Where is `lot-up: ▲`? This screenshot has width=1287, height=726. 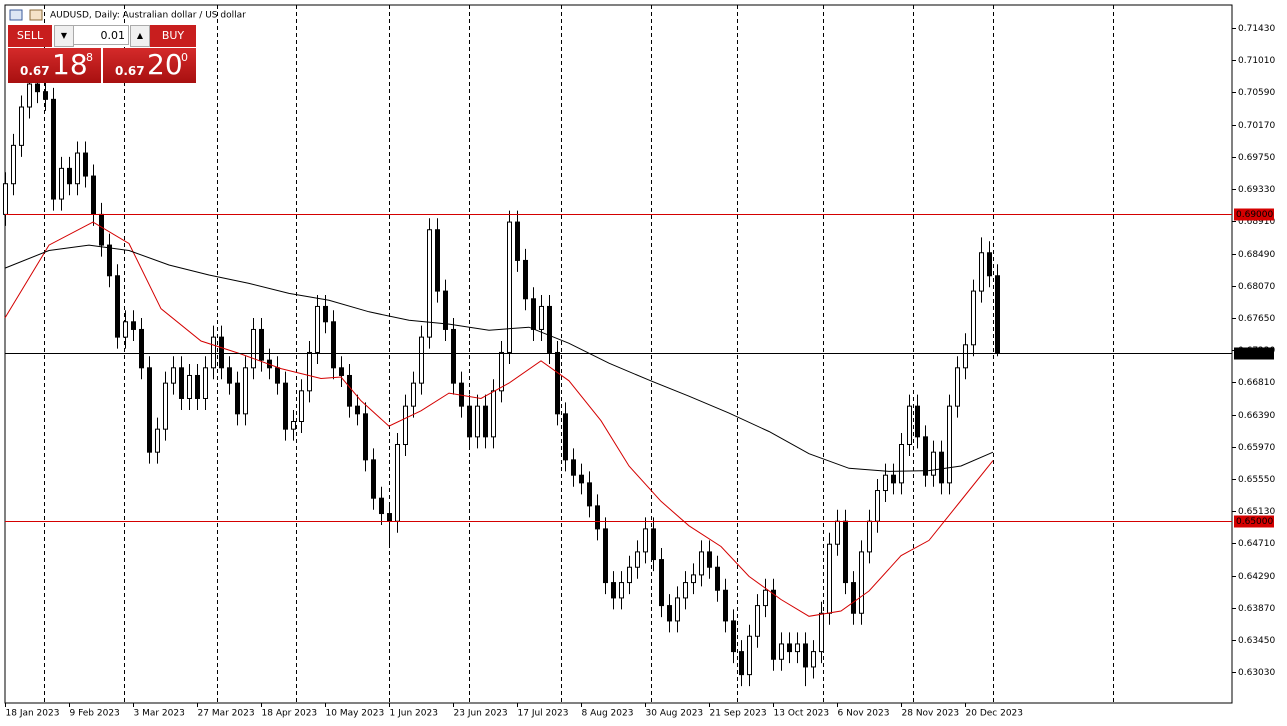 lot-up: ▲ is located at coordinates (140, 36).